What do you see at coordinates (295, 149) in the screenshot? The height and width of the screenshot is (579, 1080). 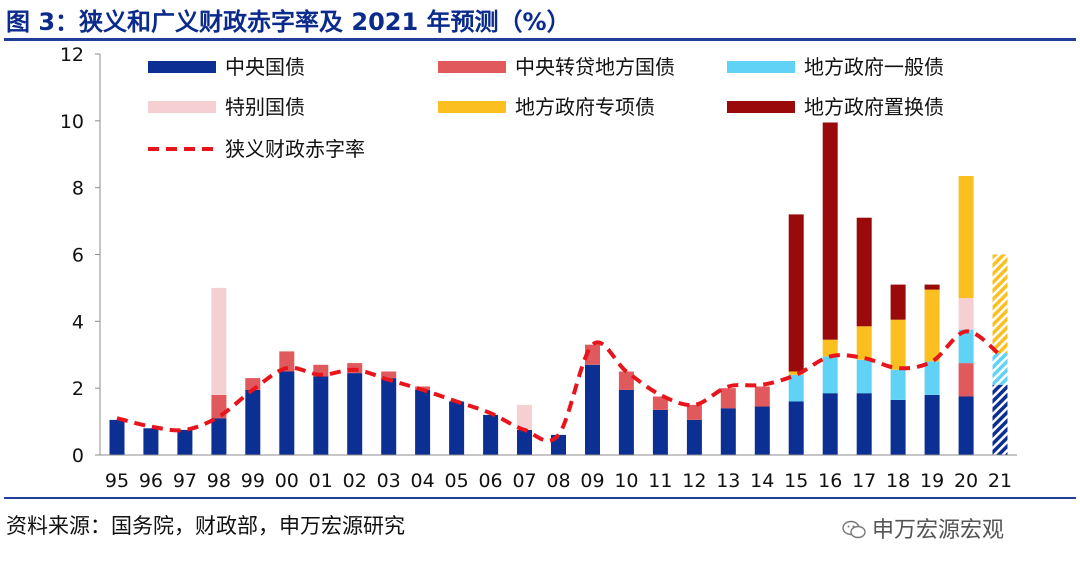 I see `legend-label-deficit-line: 狭义财政赤字率` at bounding box center [295, 149].